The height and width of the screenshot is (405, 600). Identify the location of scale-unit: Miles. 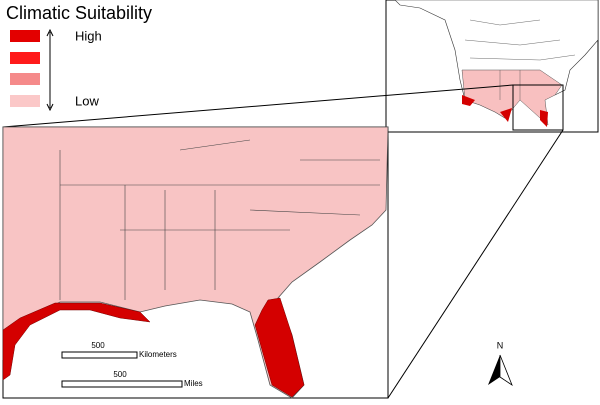
(193, 383).